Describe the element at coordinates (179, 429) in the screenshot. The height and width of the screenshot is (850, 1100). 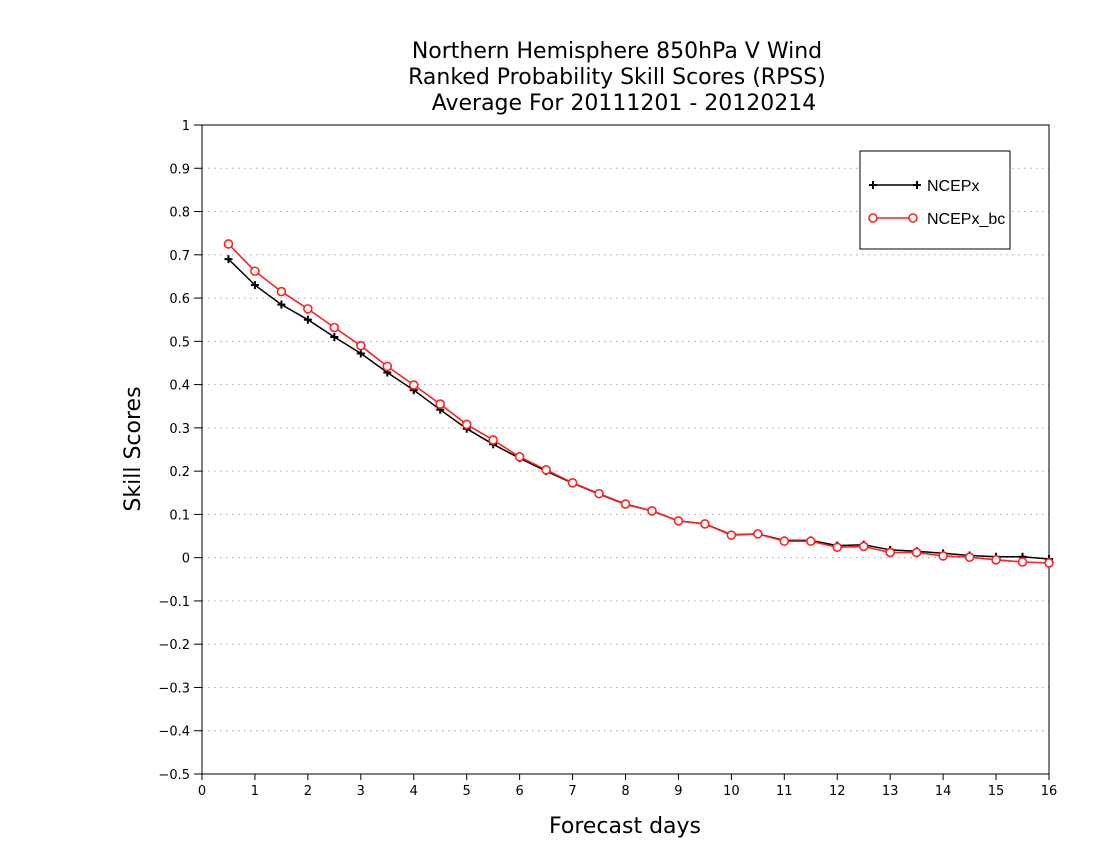
I see `y-tick-label: 0.3` at that location.